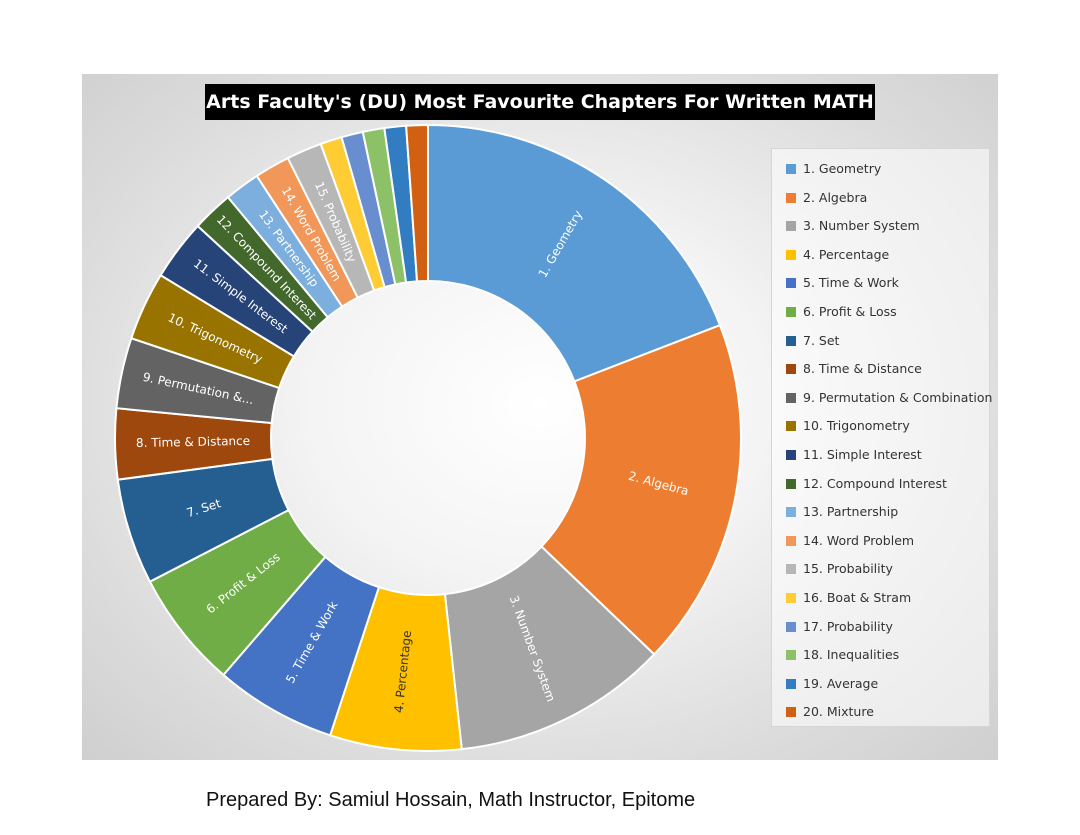  I want to click on legend-label: 18. Inequalities, so click(851, 655).